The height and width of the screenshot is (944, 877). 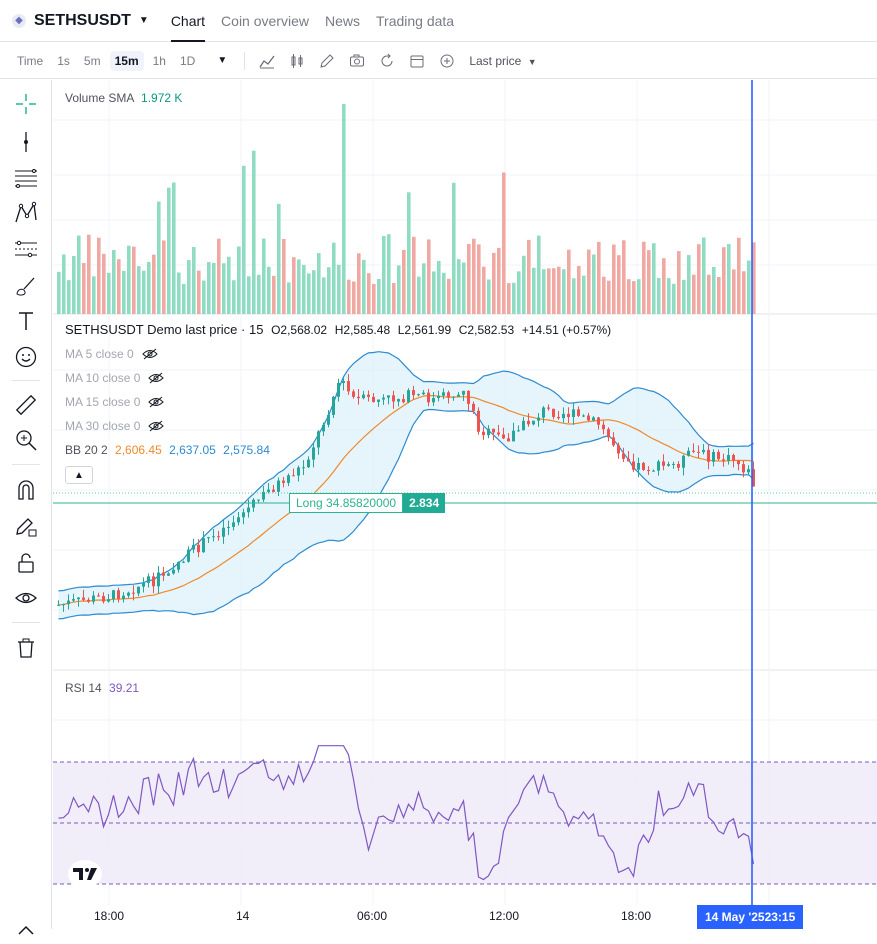 What do you see at coordinates (26, 142) in the screenshot?
I see `vertical-line-icon` at bounding box center [26, 142].